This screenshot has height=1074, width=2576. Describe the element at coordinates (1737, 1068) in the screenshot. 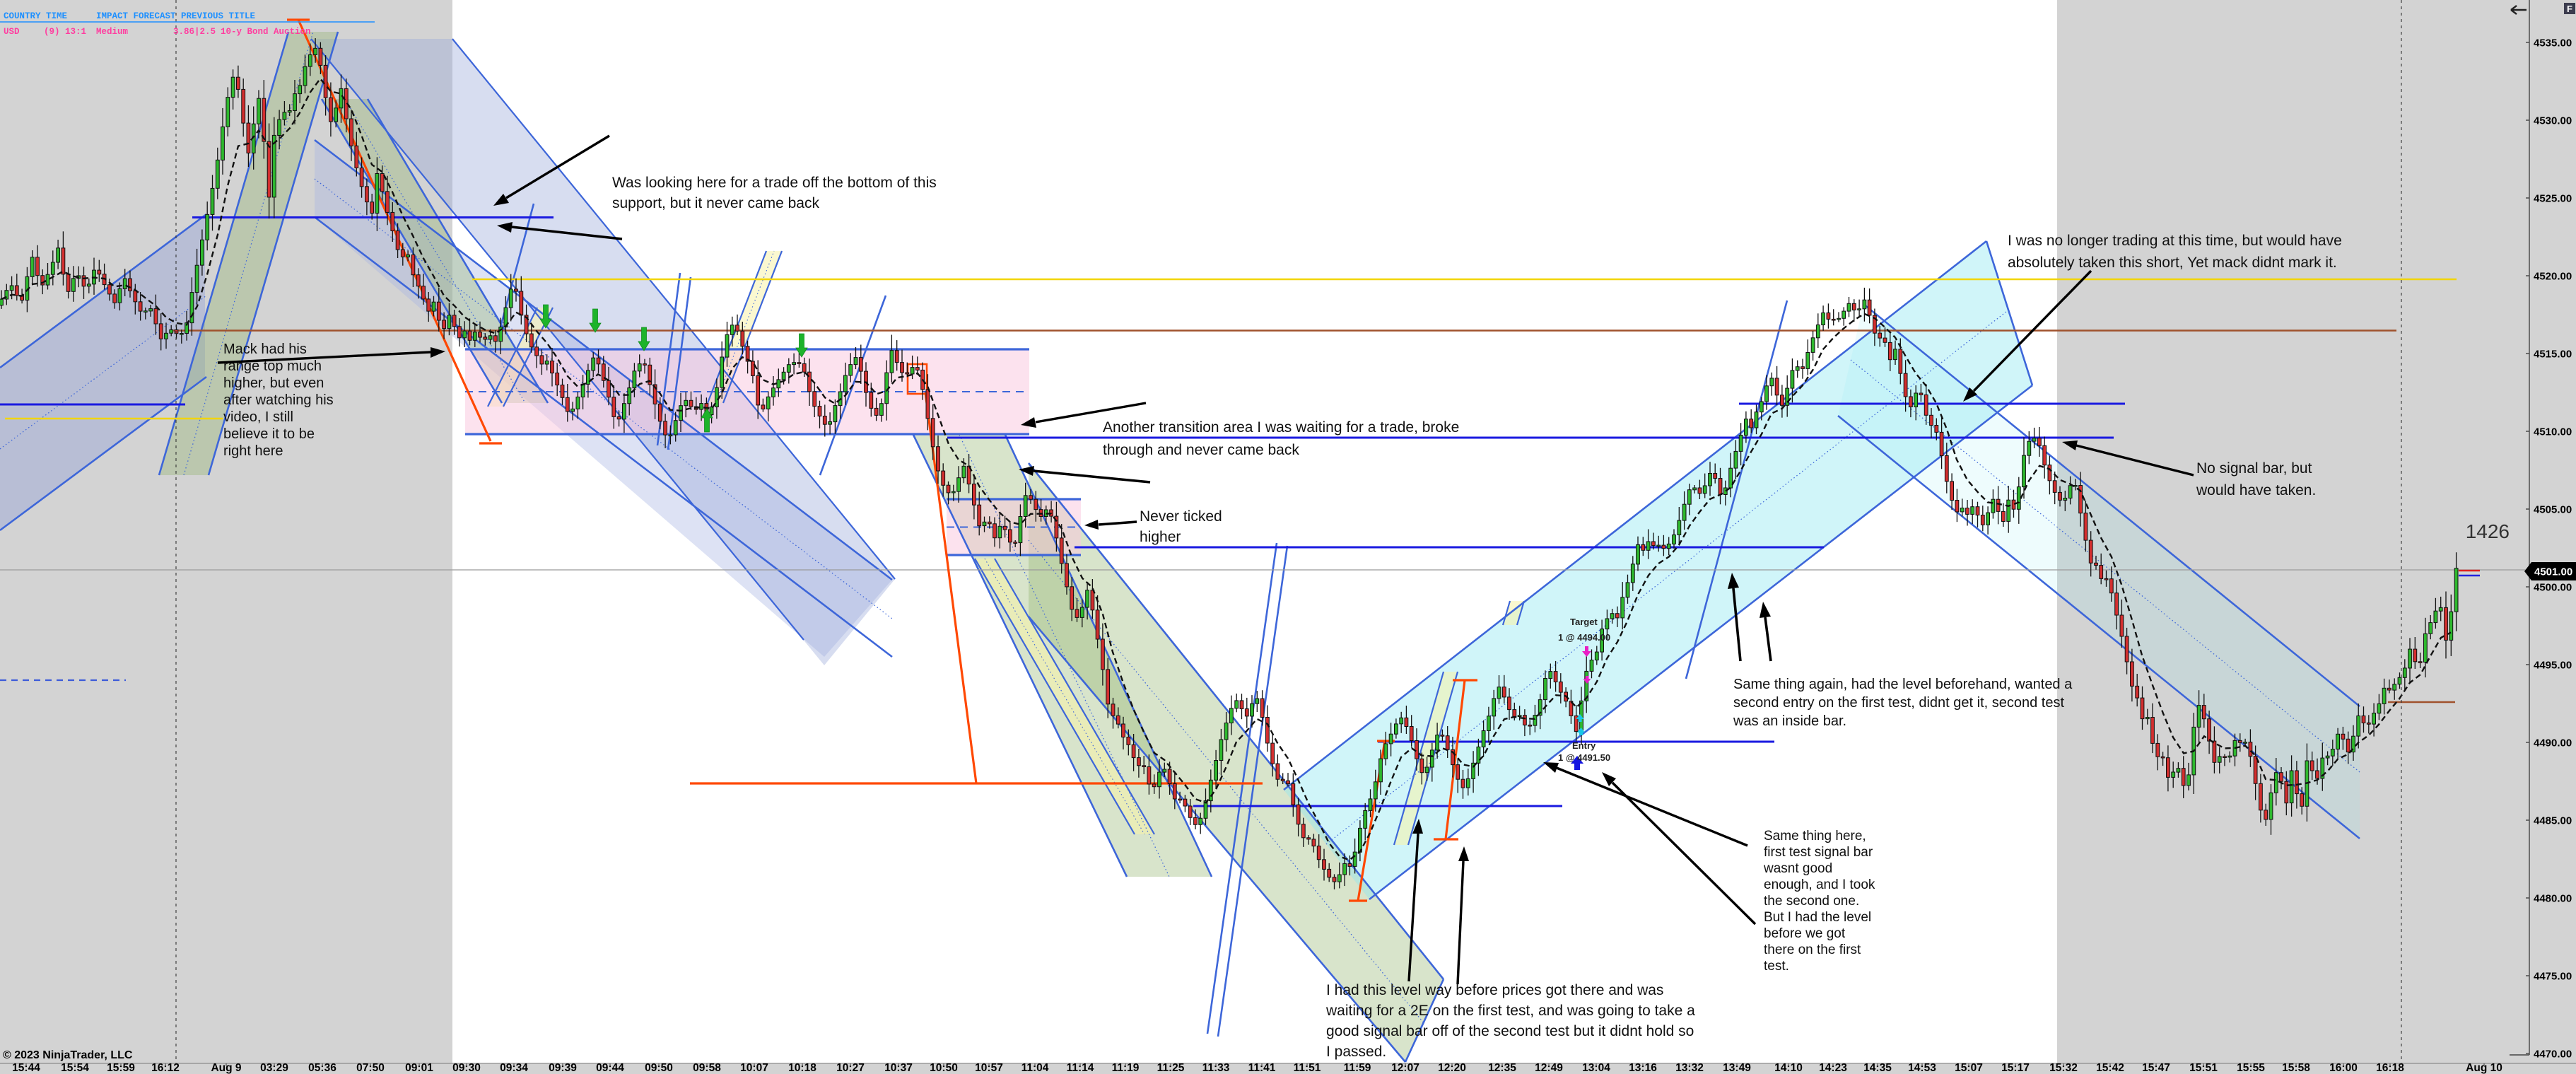

I see `svg-text: 13:49` at that location.